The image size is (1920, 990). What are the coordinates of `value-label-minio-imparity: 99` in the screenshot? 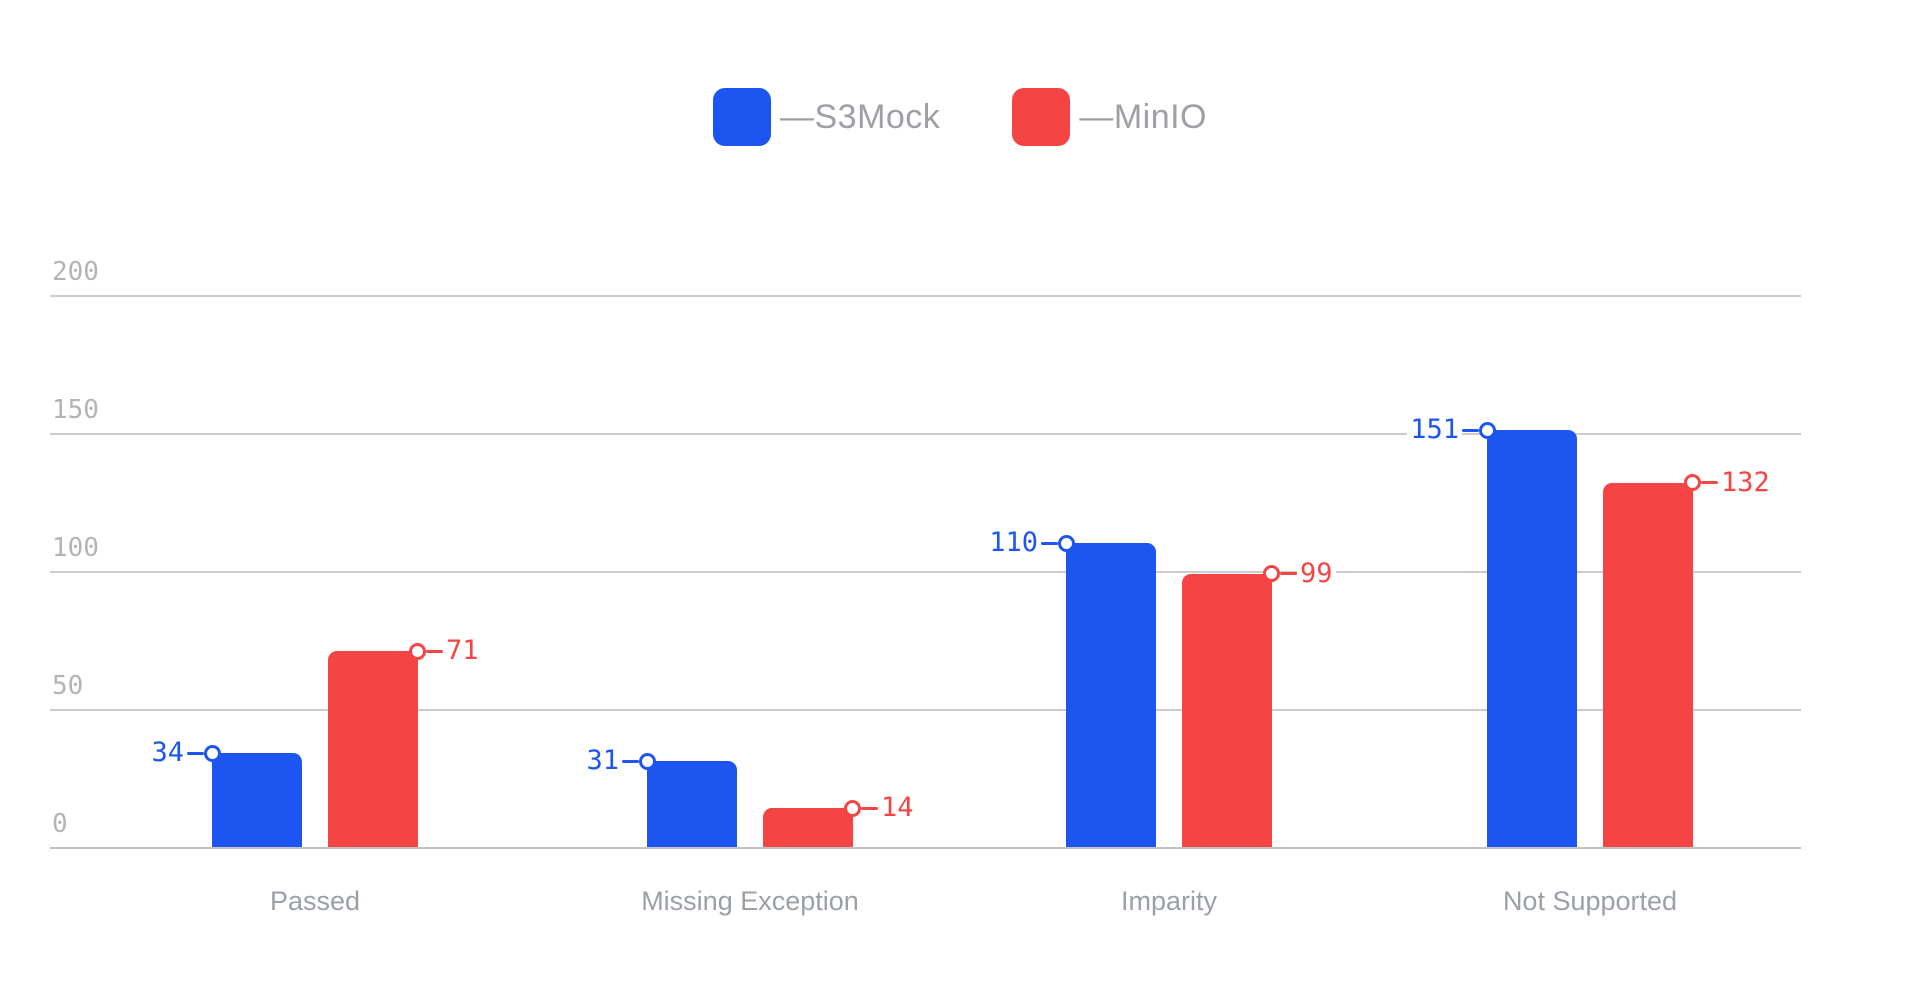 It's located at (1299, 573).